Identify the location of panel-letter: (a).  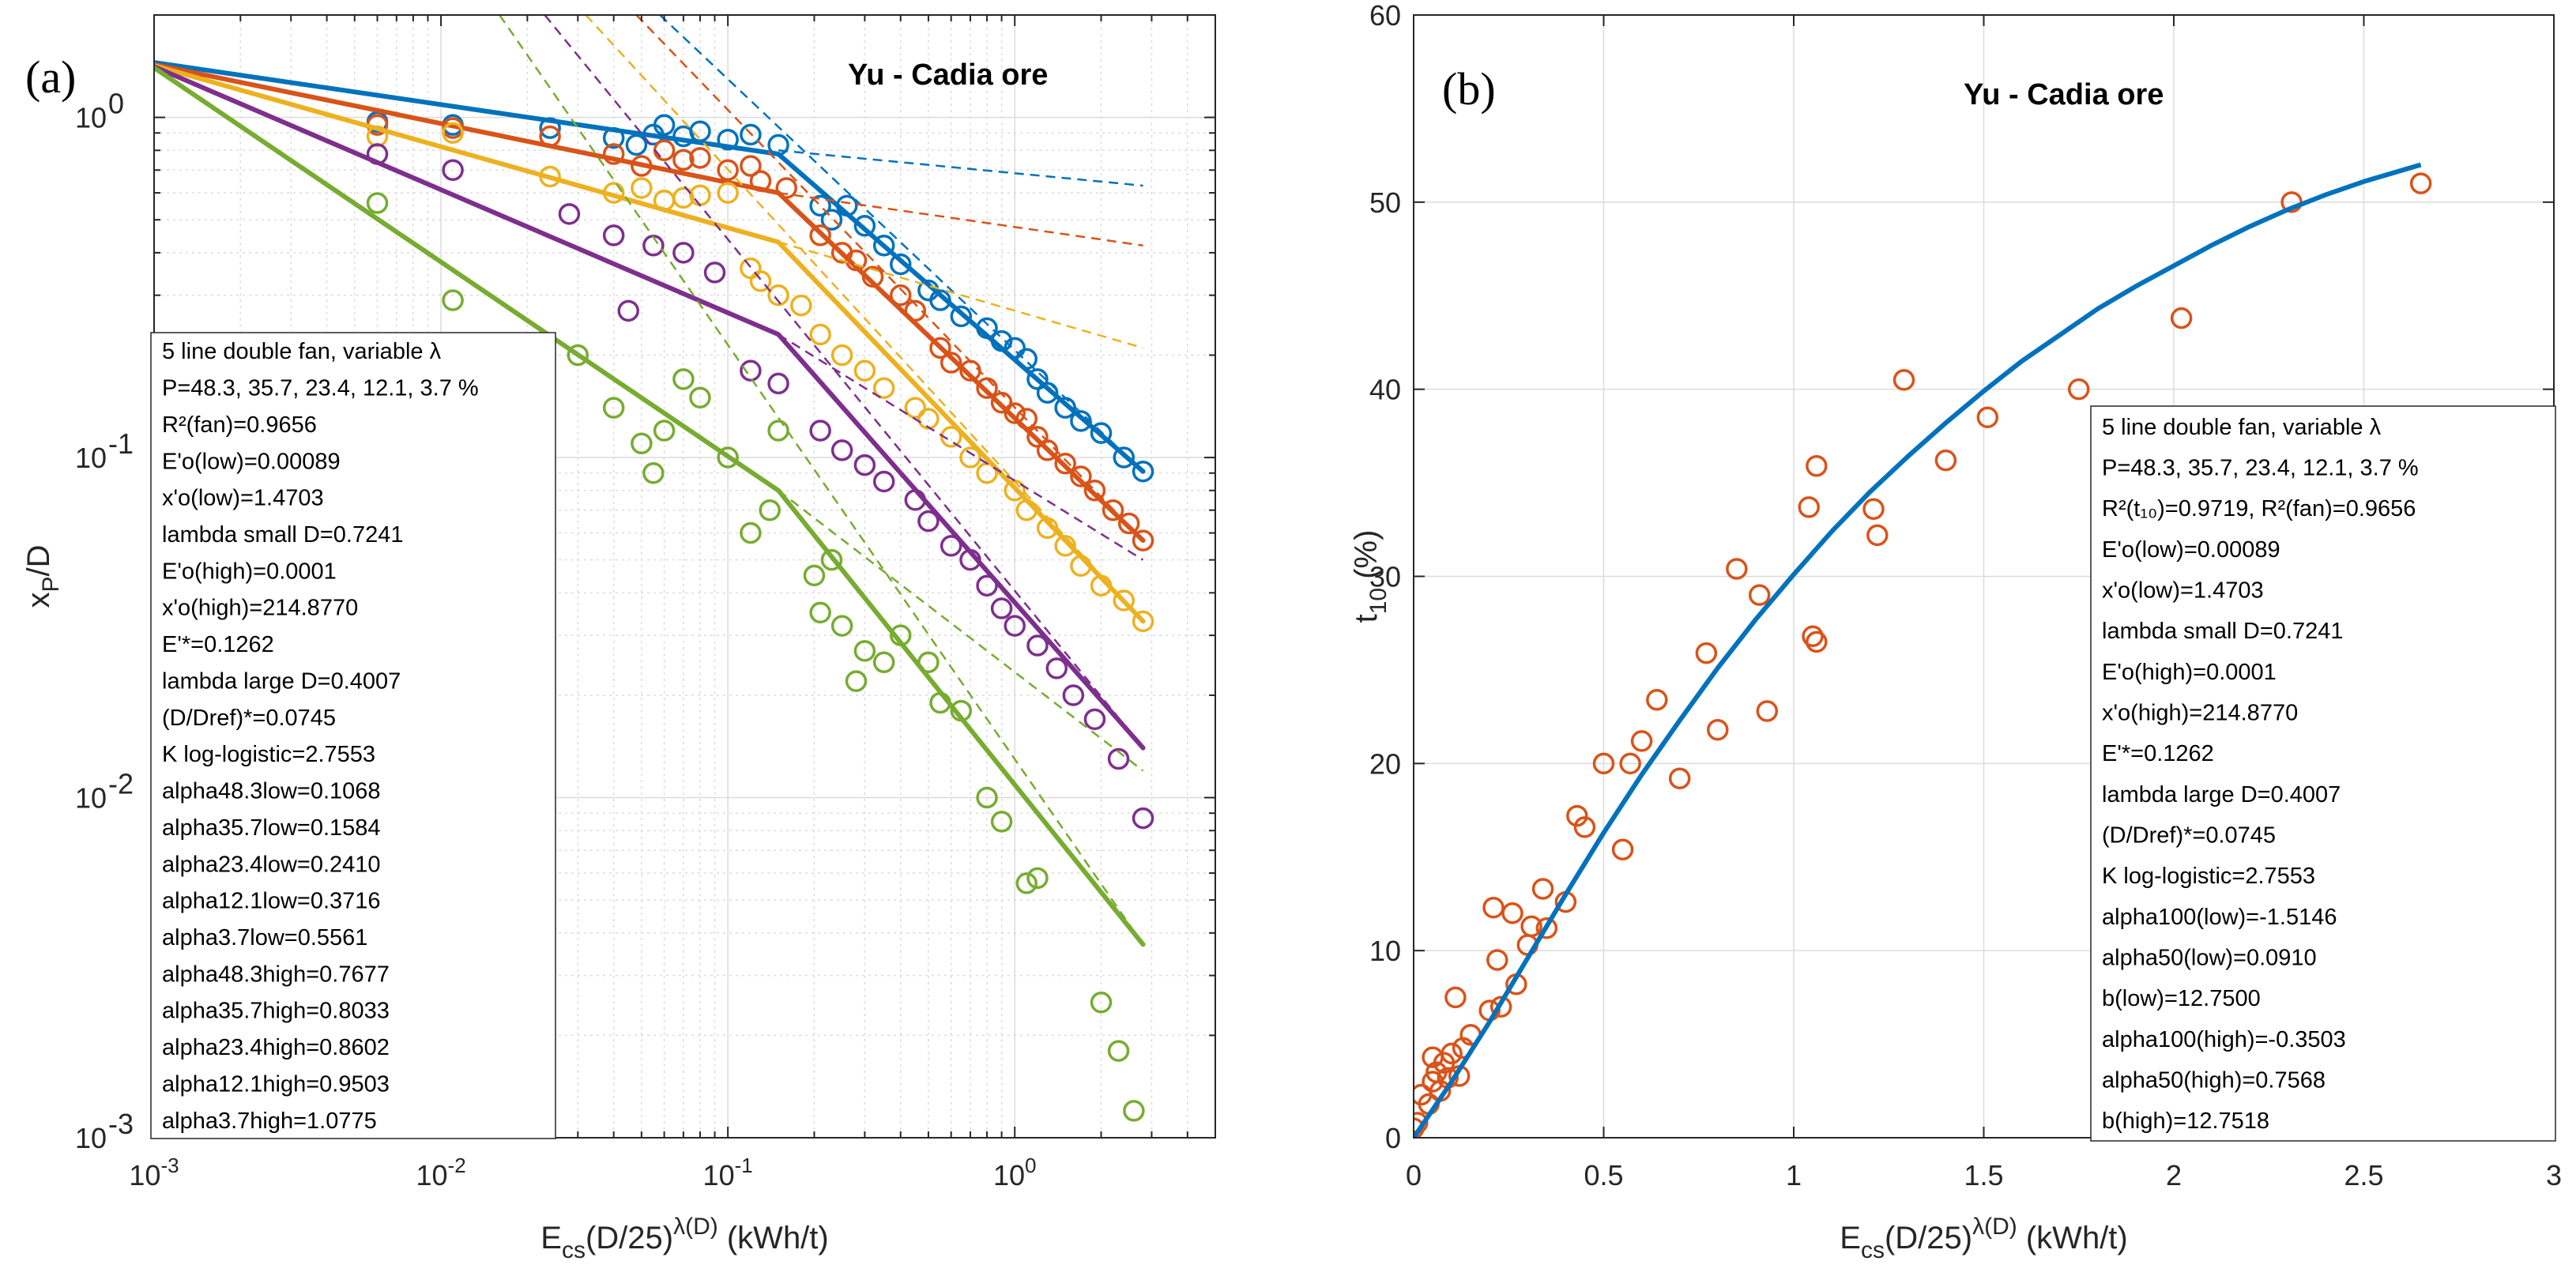
(50, 77).